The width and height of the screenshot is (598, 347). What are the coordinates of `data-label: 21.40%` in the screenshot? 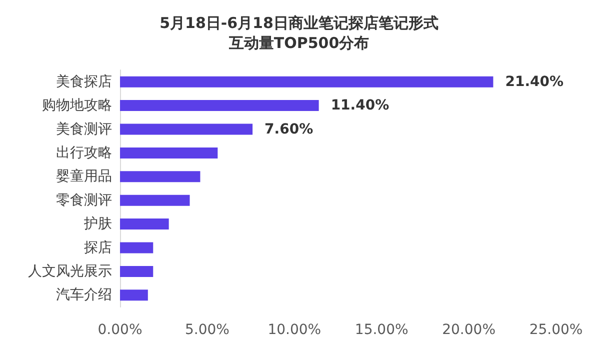 It's located at (534, 82).